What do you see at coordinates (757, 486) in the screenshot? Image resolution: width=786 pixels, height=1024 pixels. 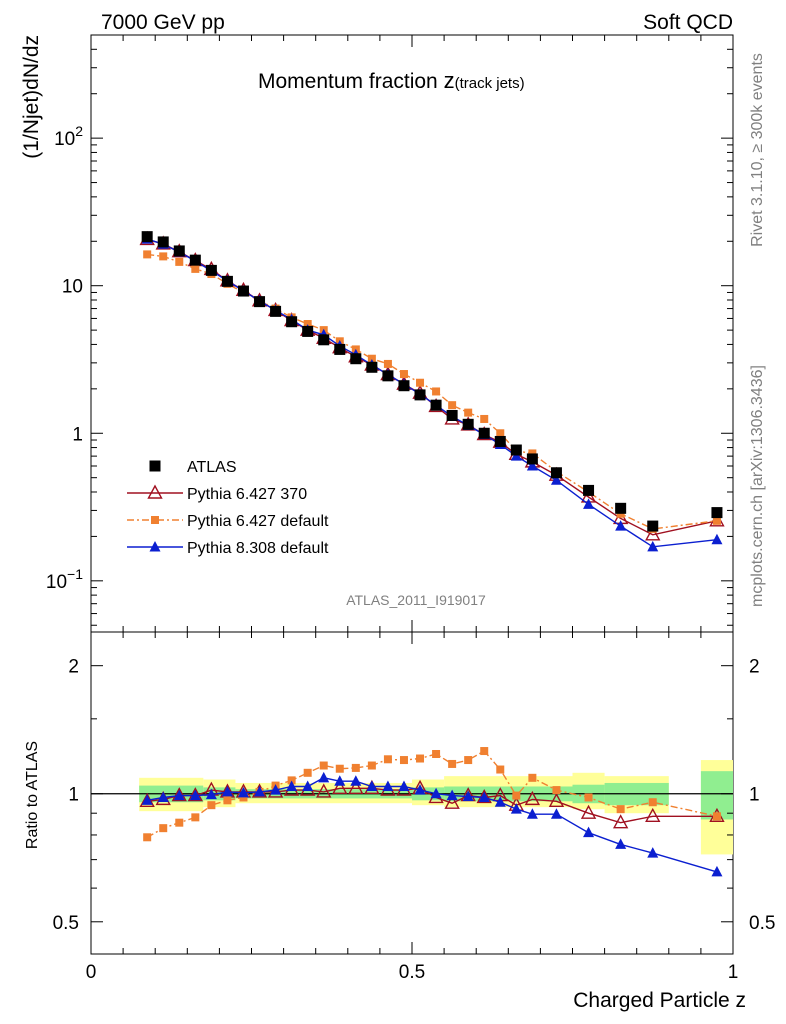 I see `mcplots-label: mcplots.cern.ch [arXiv:1306.3436]` at bounding box center [757, 486].